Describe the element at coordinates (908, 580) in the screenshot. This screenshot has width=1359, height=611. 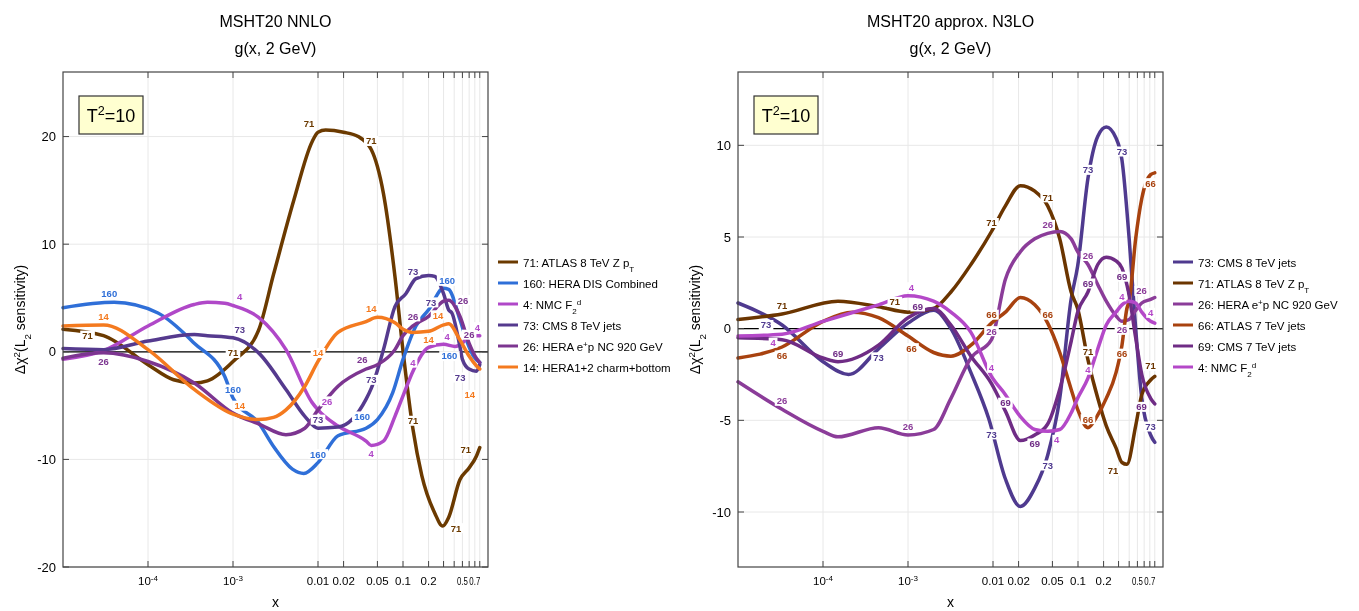
I see `x-tick-label: 10$^{-3}$` at that location.